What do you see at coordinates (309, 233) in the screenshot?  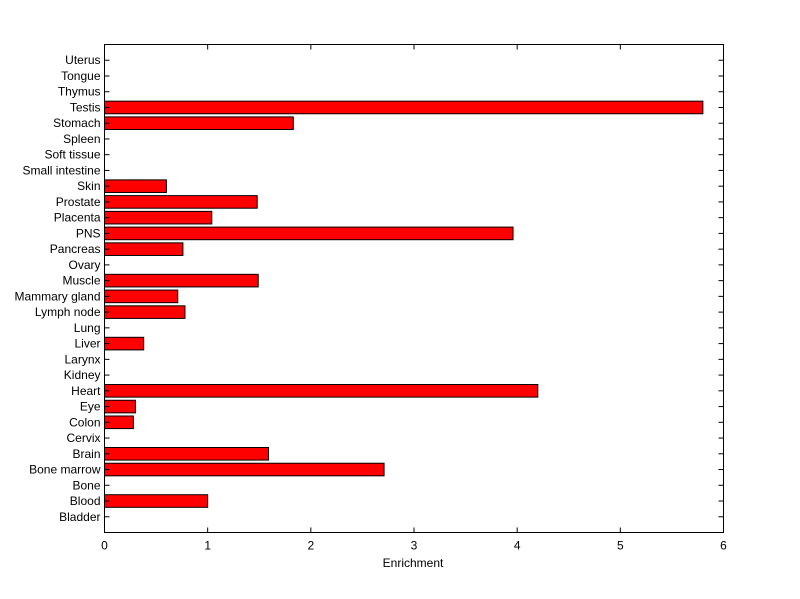 I see `bar-pns` at bounding box center [309, 233].